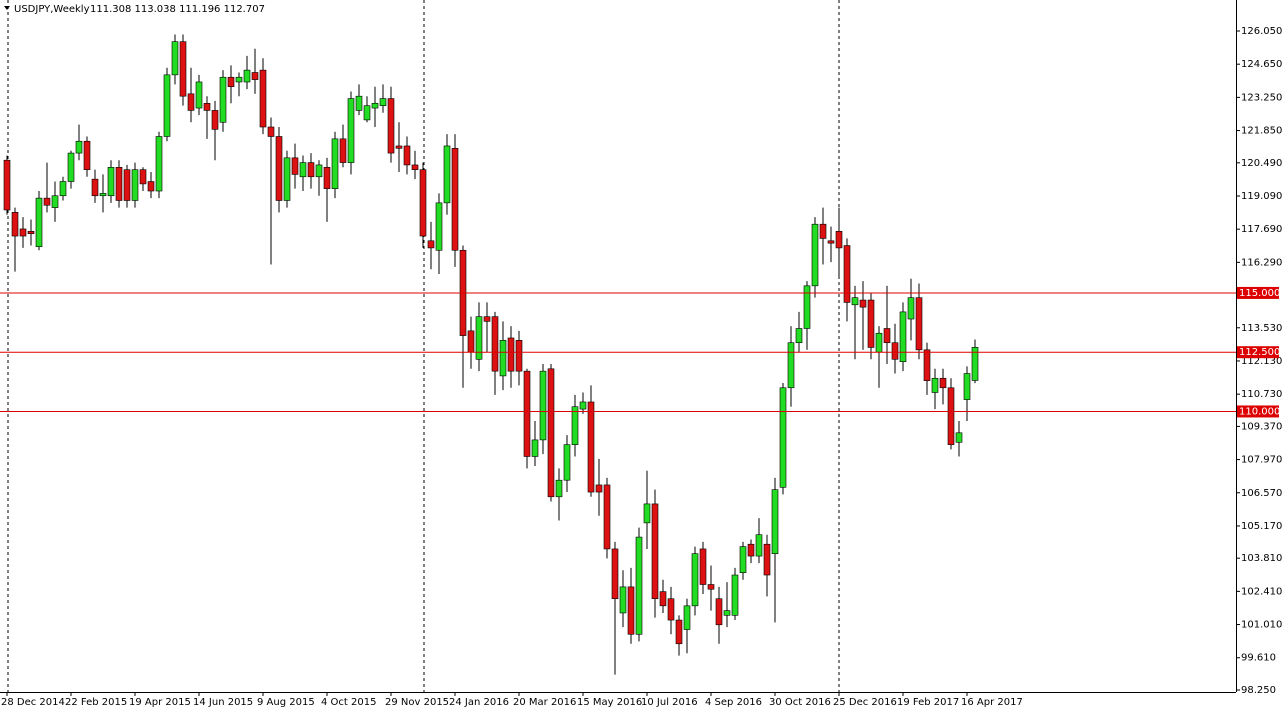  Describe the element at coordinates (33, 702) in the screenshot. I see `x-tick-label: 28 Dec 2014` at that location.